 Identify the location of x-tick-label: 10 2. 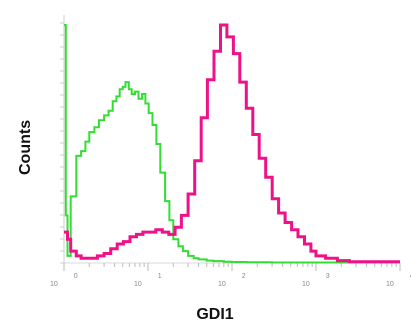
(232, 280).